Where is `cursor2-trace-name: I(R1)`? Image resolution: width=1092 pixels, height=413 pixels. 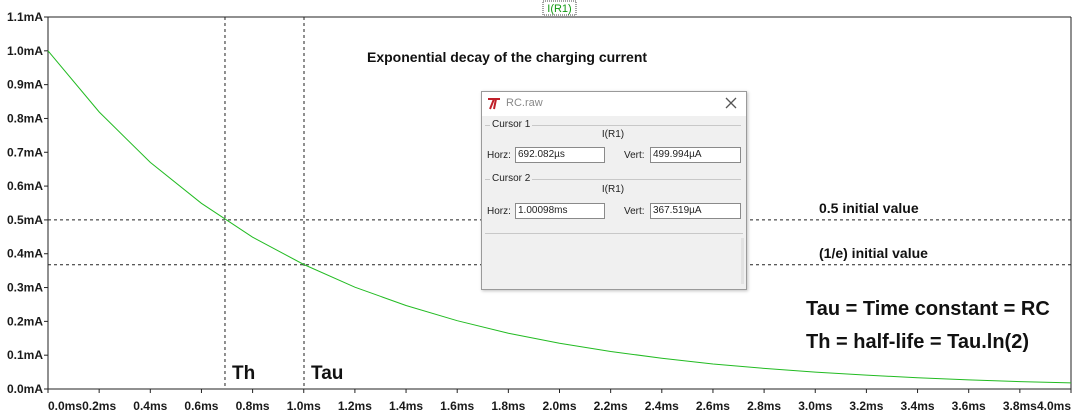
cursor2-trace-name: I(R1) is located at coordinates (613, 189).